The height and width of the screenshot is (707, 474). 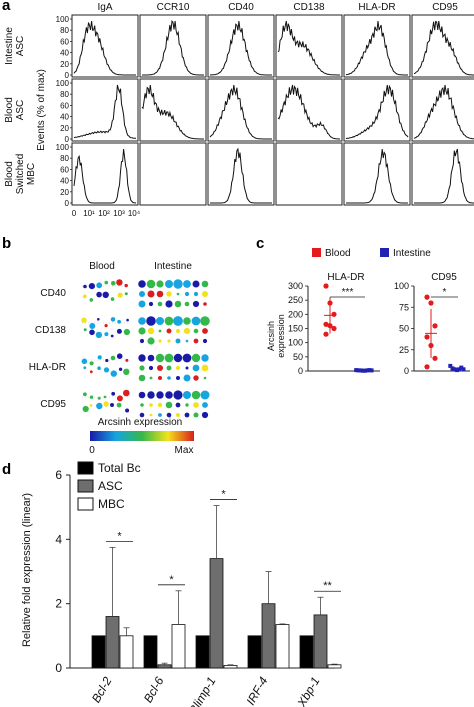 What do you see at coordinates (271, 336) in the screenshot?
I see `y-axis-label: Arcsinh` at bounding box center [271, 336].